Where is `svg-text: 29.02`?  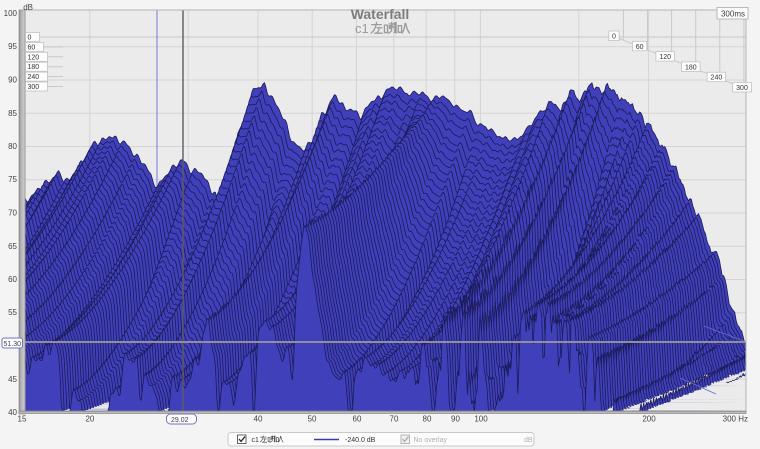 svg-text: 29.02 is located at coordinates (180, 420).